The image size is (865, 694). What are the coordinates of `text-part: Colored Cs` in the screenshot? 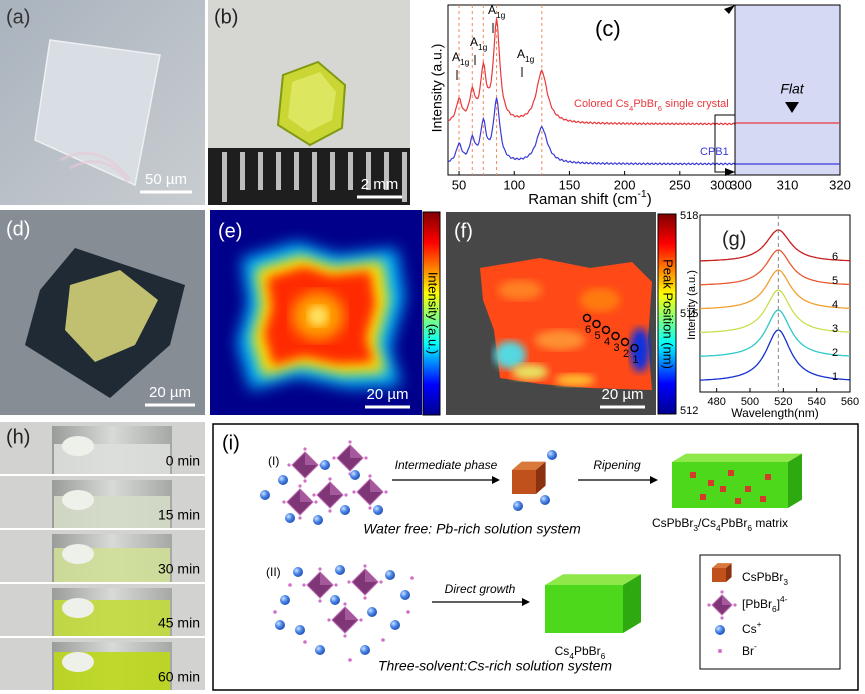 It's located at (602, 104).